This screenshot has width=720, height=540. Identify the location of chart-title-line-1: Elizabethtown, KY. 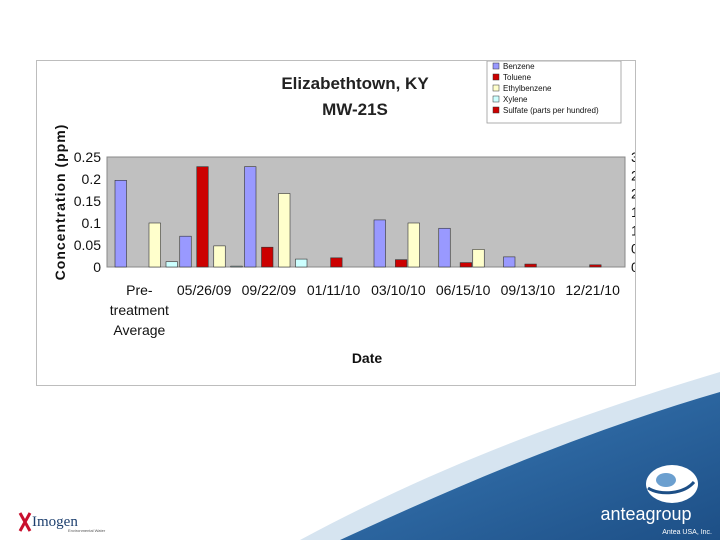
(355, 83).